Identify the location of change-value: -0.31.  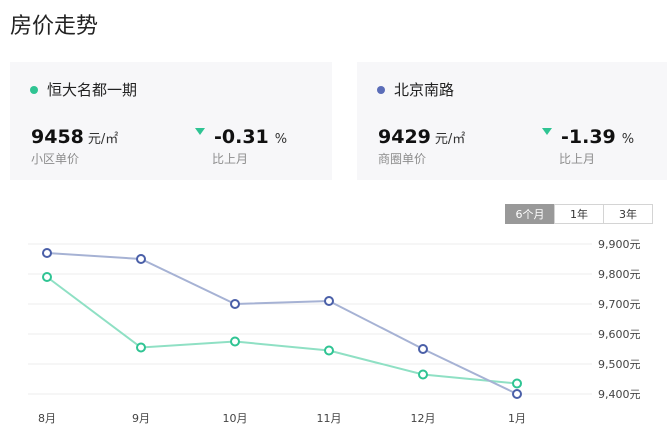
(241, 137).